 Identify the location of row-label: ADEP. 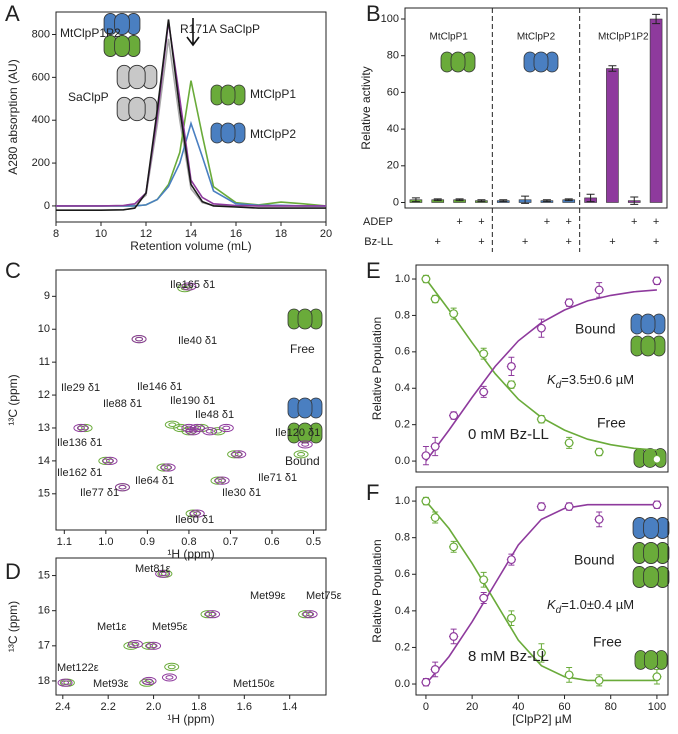
(378, 222).